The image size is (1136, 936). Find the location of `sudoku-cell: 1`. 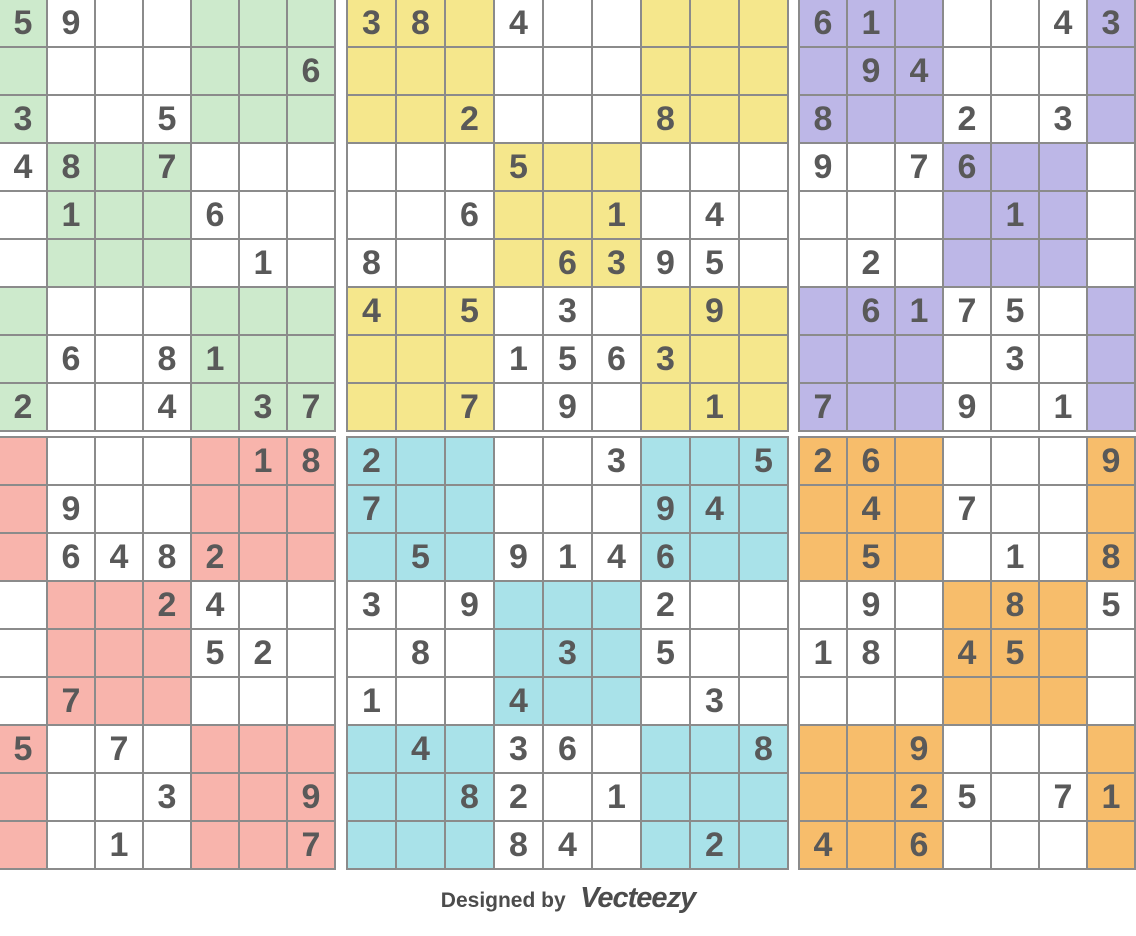

sudoku-cell: 1 is located at coordinates (371, 701).